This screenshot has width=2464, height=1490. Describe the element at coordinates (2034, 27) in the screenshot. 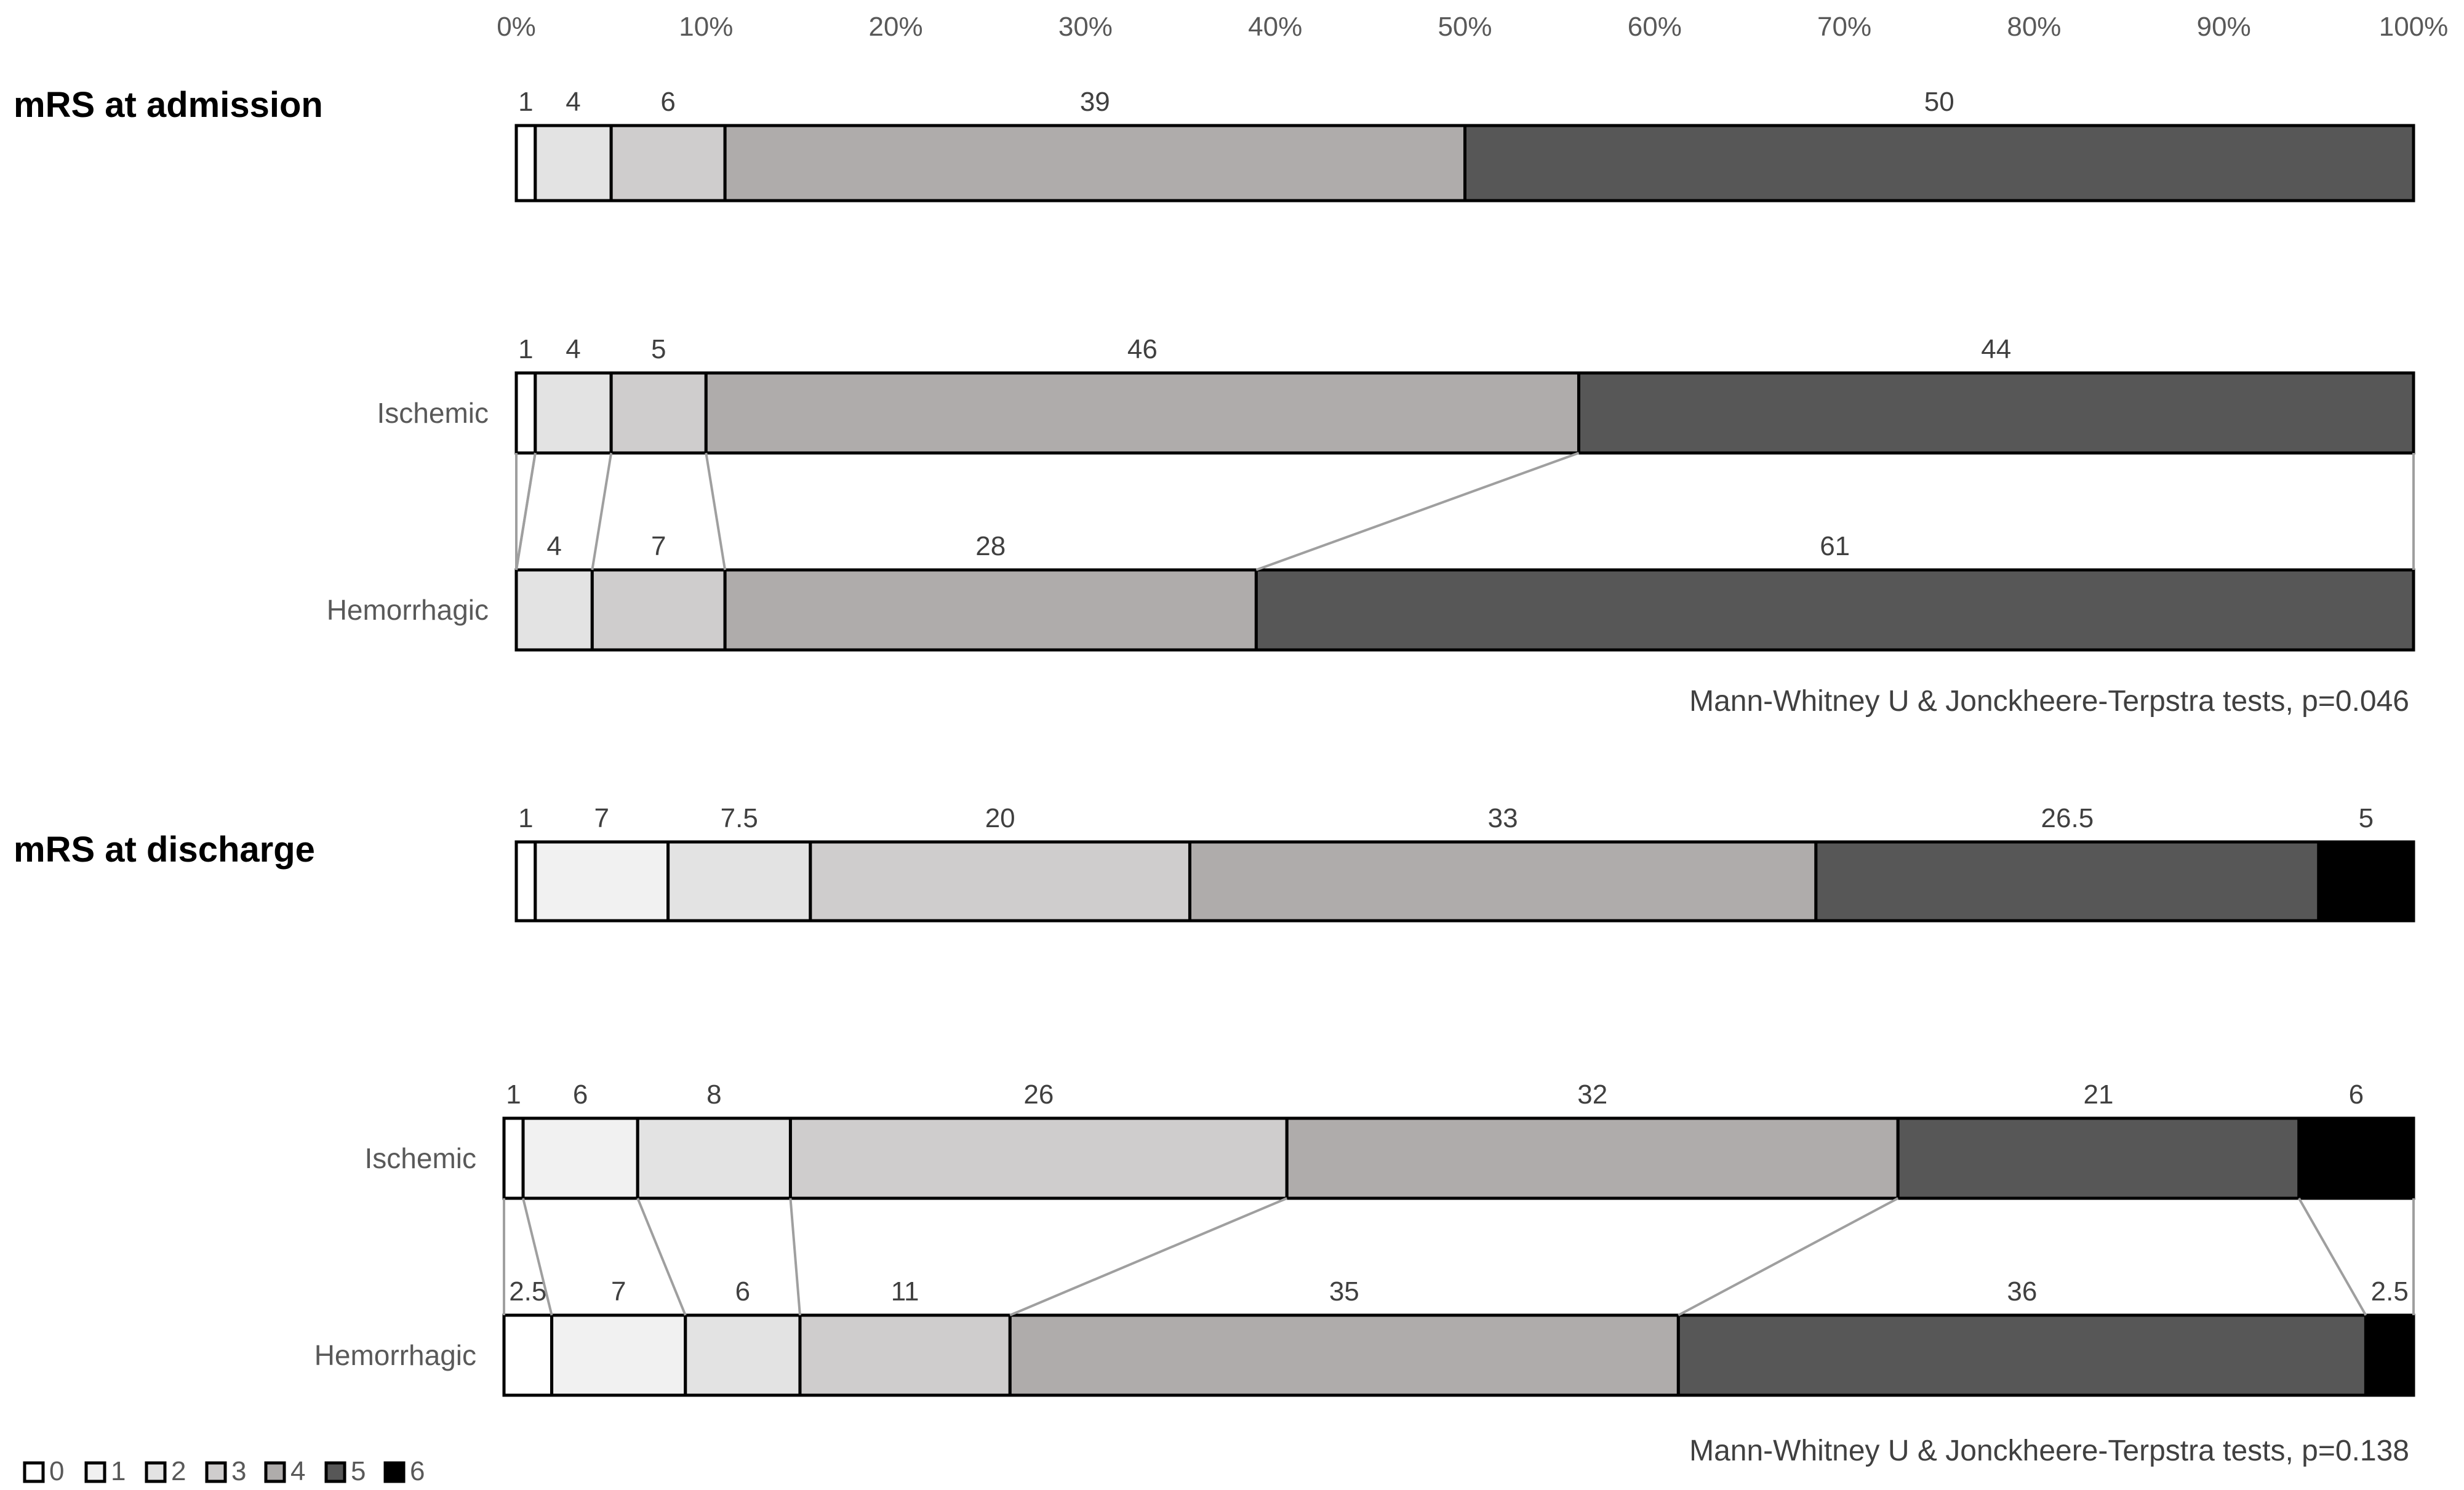

I see `x-tick-label: 80%` at that location.